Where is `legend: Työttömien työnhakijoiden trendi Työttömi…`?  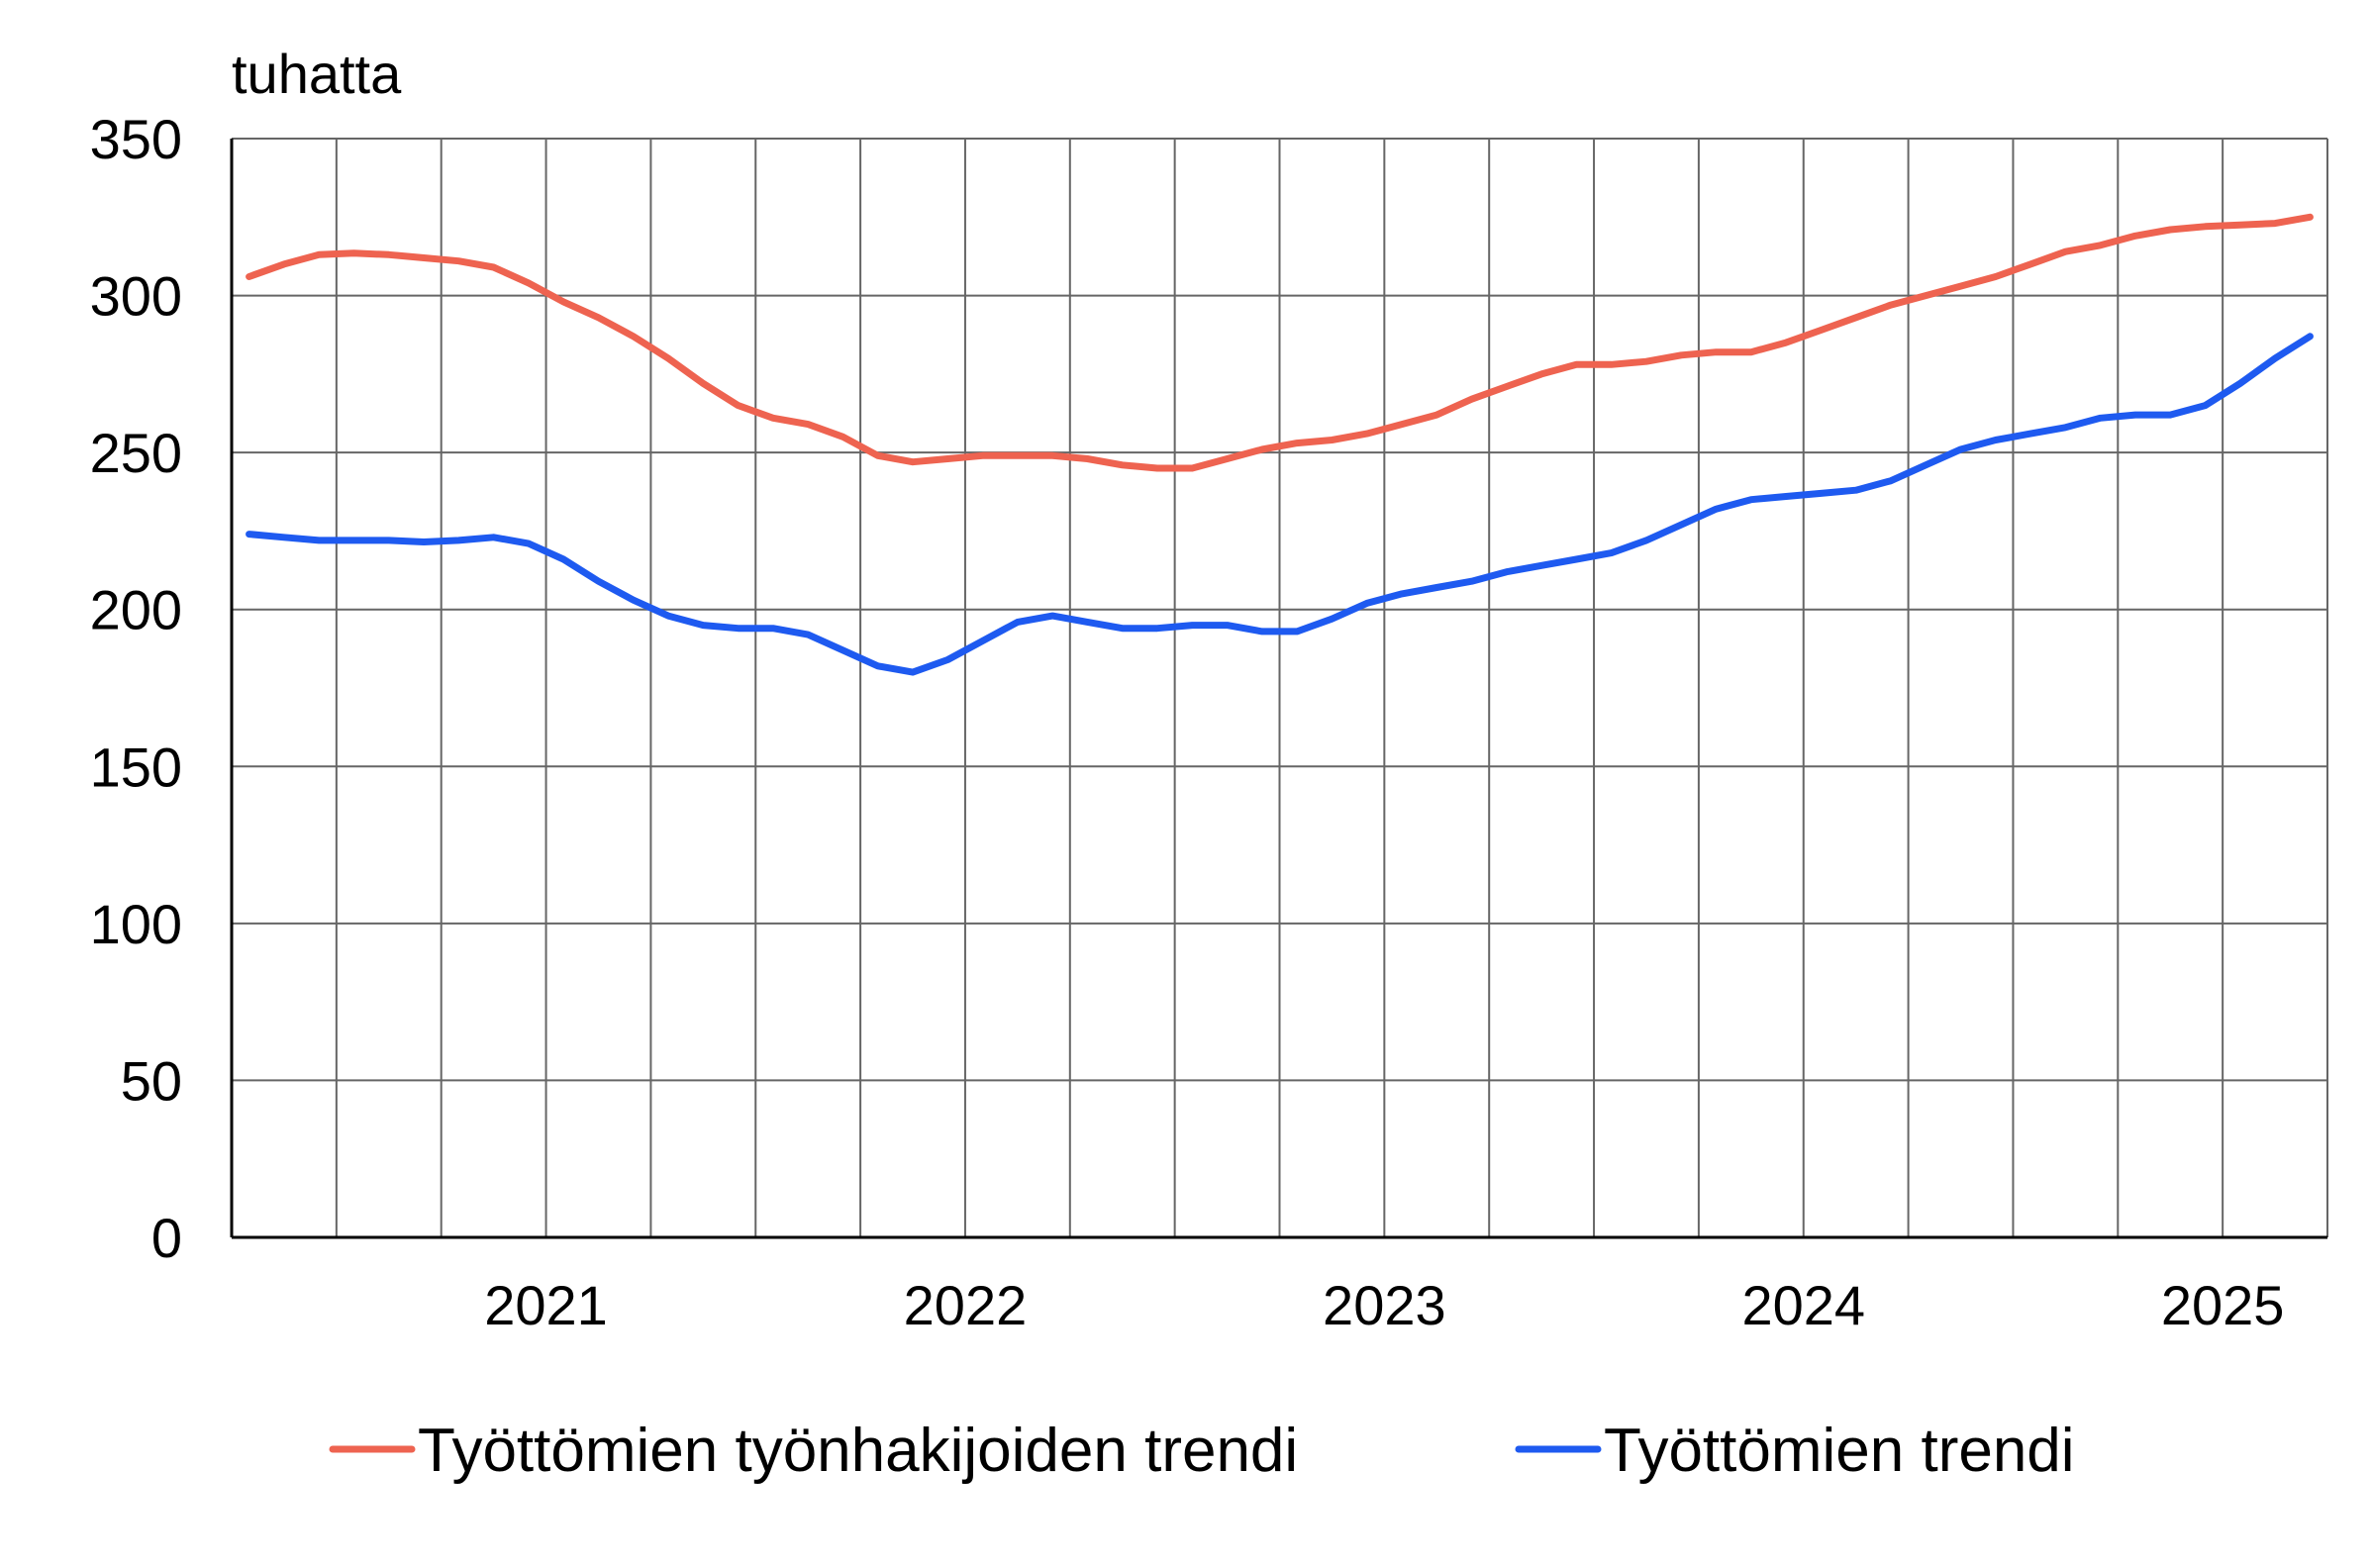
legend: Työttömien työnhakijoiden trendi Työttömi… is located at coordinates (1202, 1451).